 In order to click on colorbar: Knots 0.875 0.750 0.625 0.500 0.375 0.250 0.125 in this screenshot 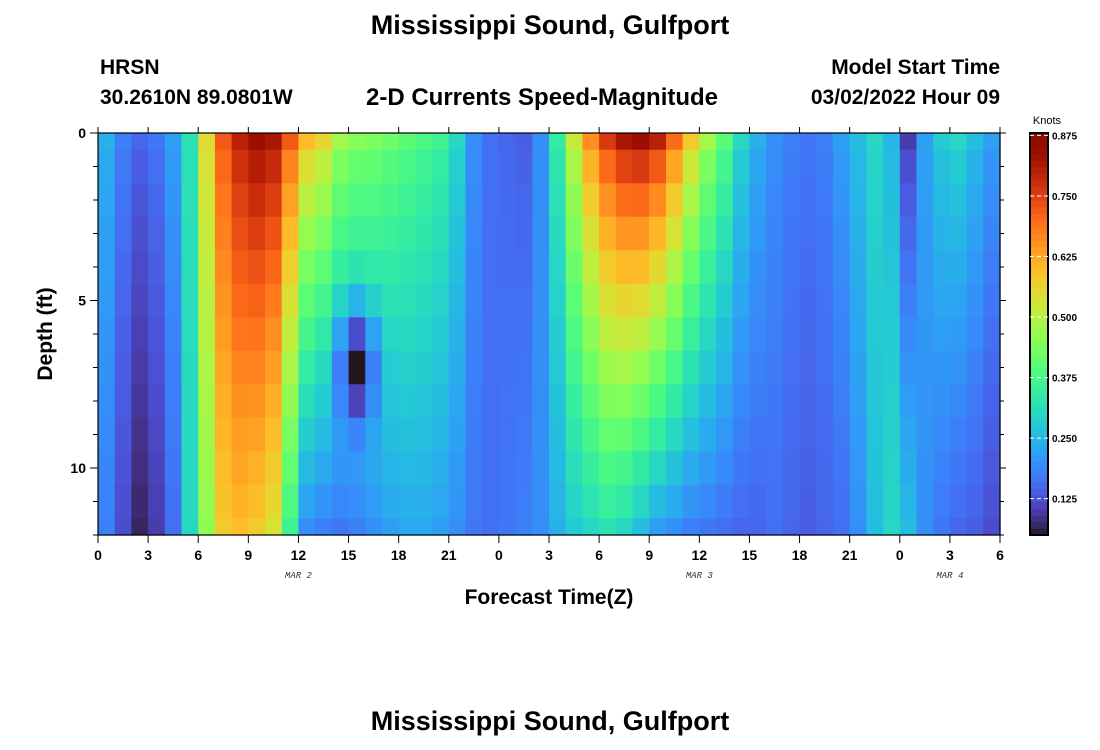, I will do `click(1053, 325)`.